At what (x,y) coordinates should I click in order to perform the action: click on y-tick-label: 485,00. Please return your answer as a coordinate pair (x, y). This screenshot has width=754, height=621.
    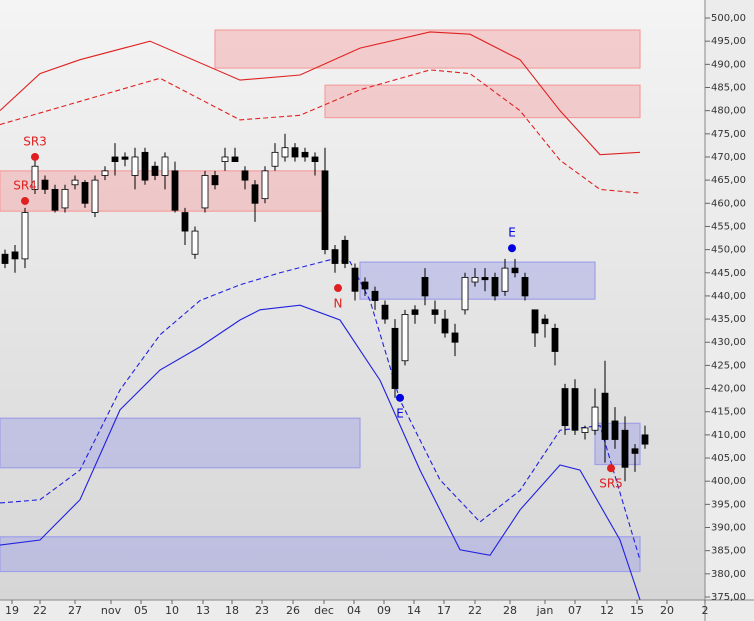
    Looking at the image, I should click on (728, 87).